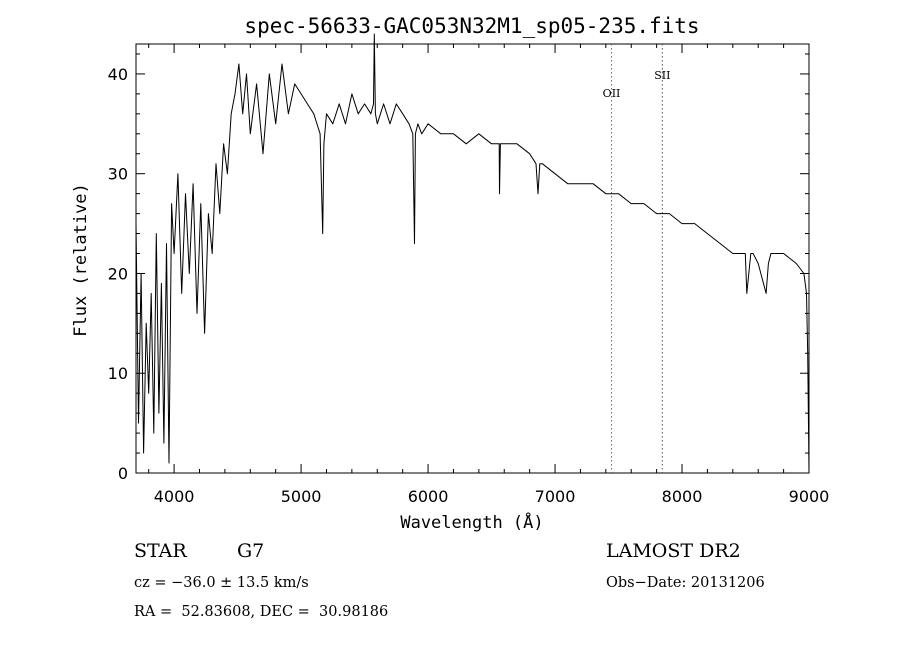 The image size is (900, 650). Describe the element at coordinates (123, 473) in the screenshot. I see `y-tick-label: 0` at that location.